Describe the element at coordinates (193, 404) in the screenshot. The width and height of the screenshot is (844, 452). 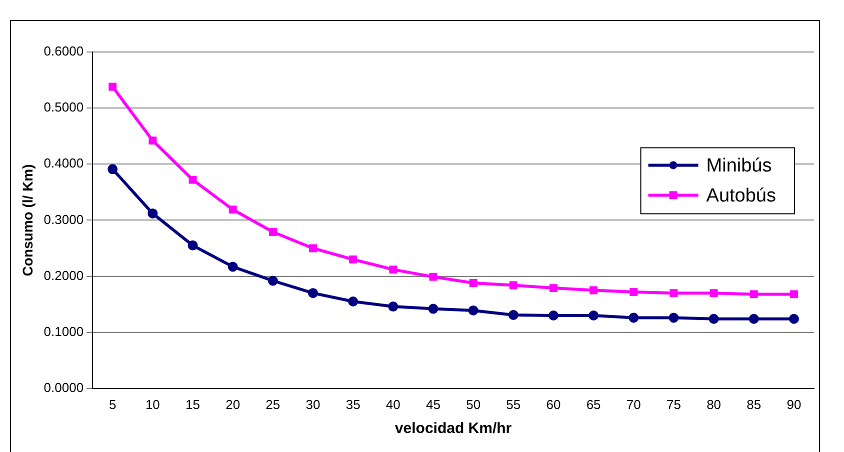
I see `x-tick-label: 15` at that location.